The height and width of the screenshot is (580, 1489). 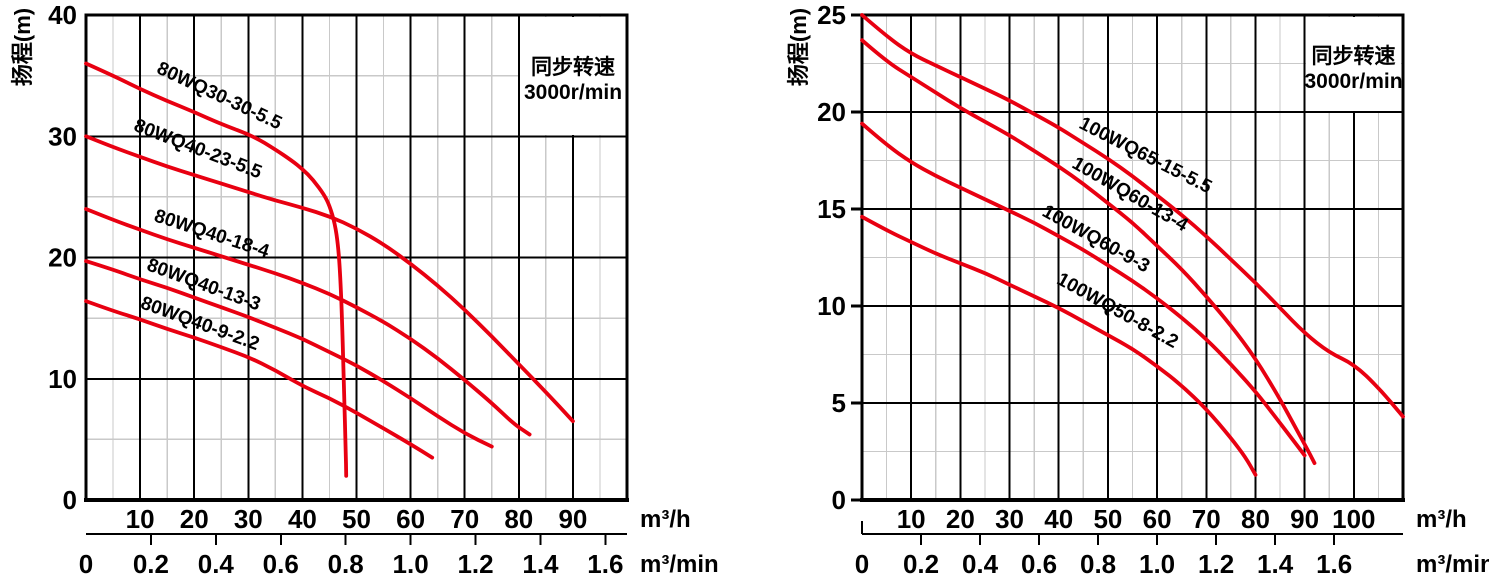 I want to click on x-tick-label: 100, so click(x=1353, y=519).